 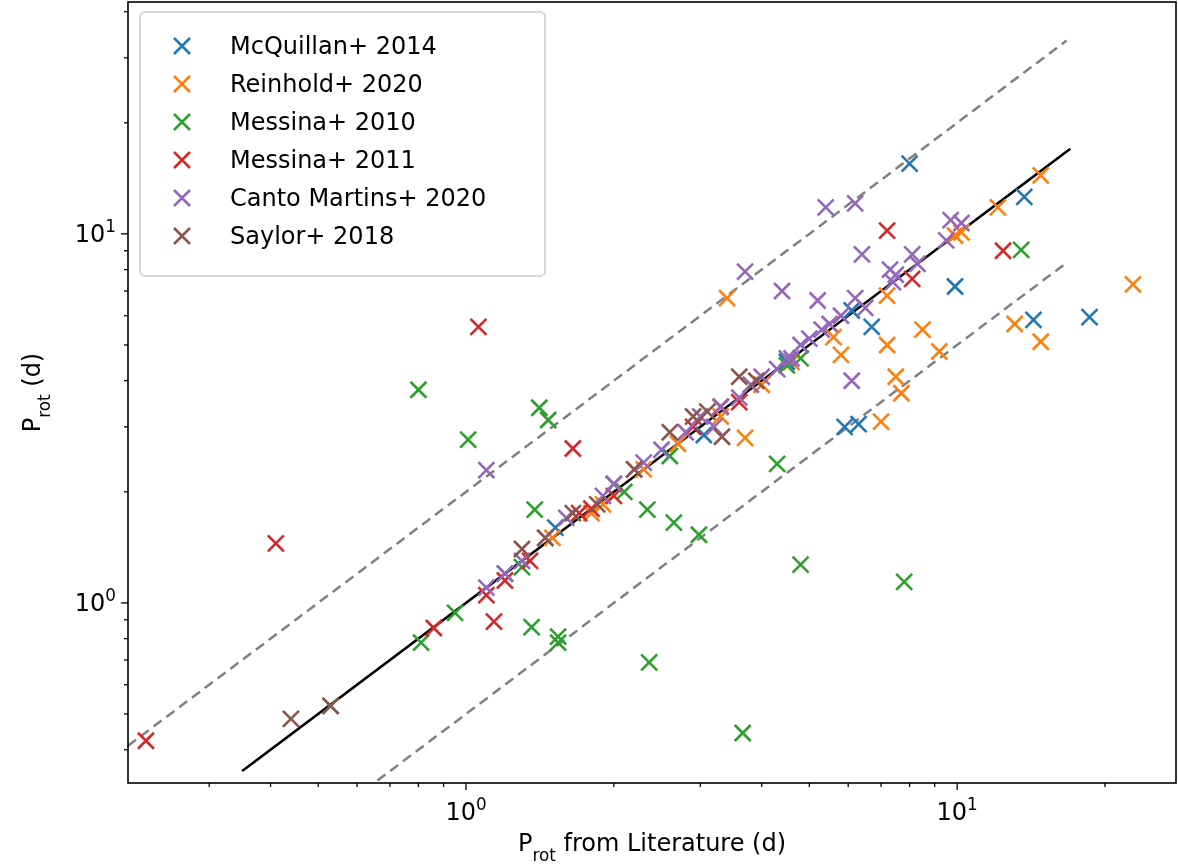 What do you see at coordinates (323, 122) in the screenshot?
I see `legend-label: Messina+ 2010` at bounding box center [323, 122].